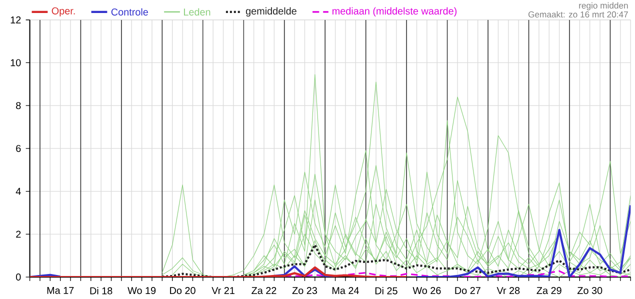 The width and height of the screenshot is (635, 299). I want to click on y-tick-label: 12, so click(15, 20).